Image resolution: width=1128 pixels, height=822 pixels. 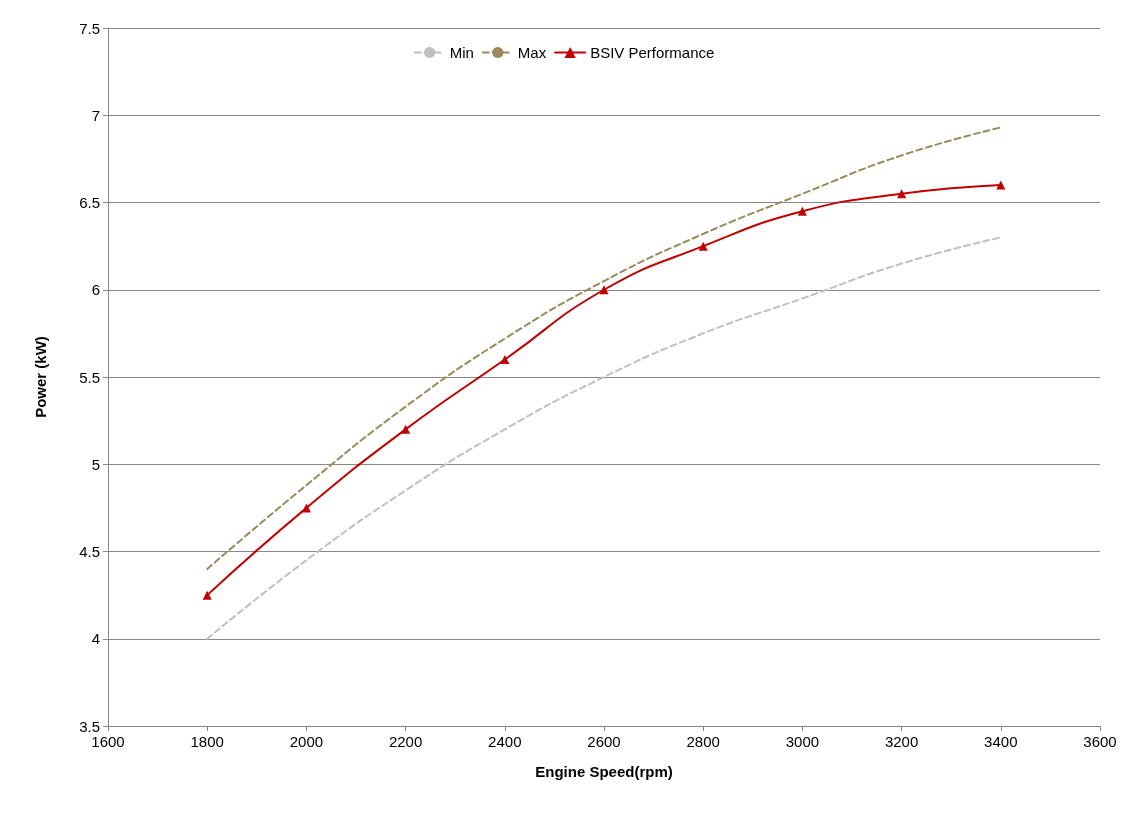 What do you see at coordinates (89, 726) in the screenshot?
I see `y-tick-label: 3.5` at bounding box center [89, 726].